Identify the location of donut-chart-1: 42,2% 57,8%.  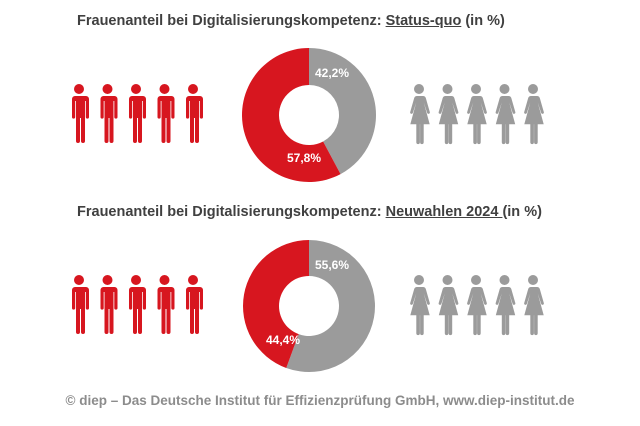
(308, 114).